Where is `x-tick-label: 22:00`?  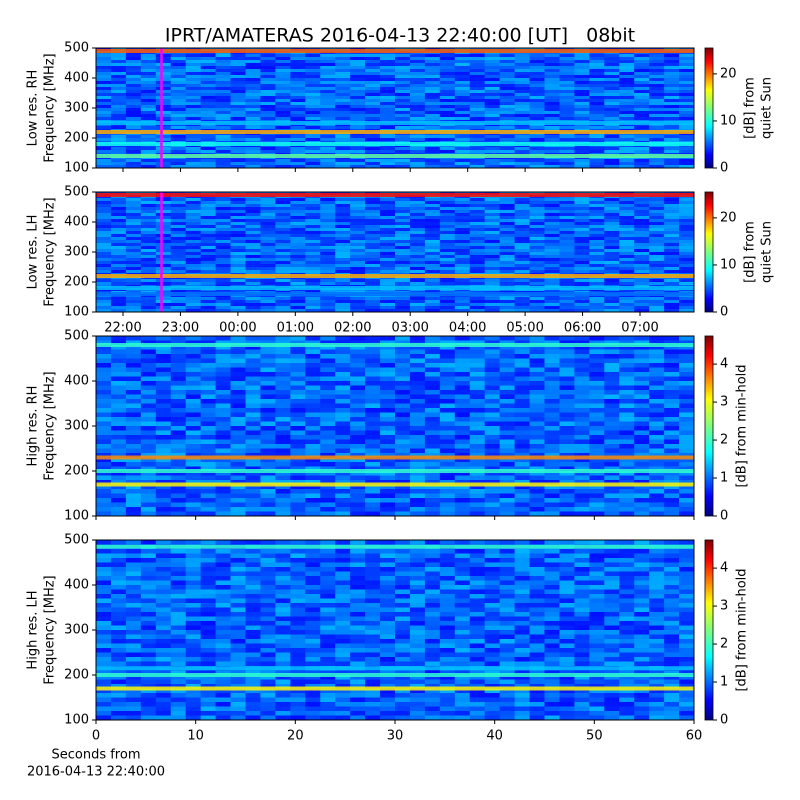
x-tick-label: 22:00 is located at coordinates (122, 328).